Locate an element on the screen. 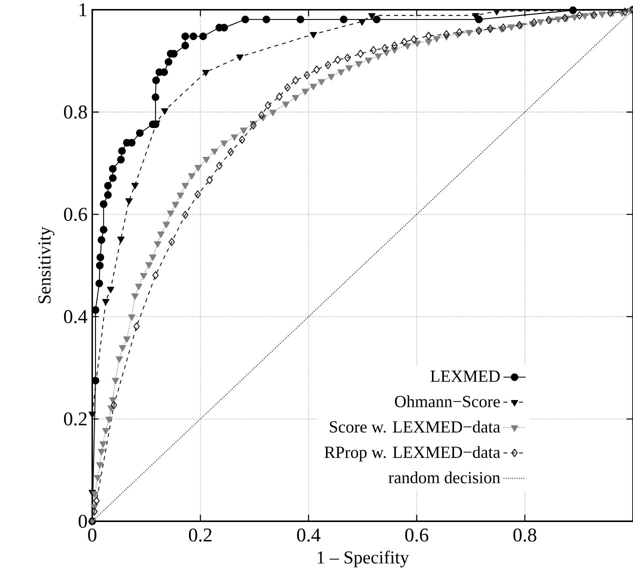 The image size is (633, 586). y-tick-label: 1 is located at coordinates (83, 10).